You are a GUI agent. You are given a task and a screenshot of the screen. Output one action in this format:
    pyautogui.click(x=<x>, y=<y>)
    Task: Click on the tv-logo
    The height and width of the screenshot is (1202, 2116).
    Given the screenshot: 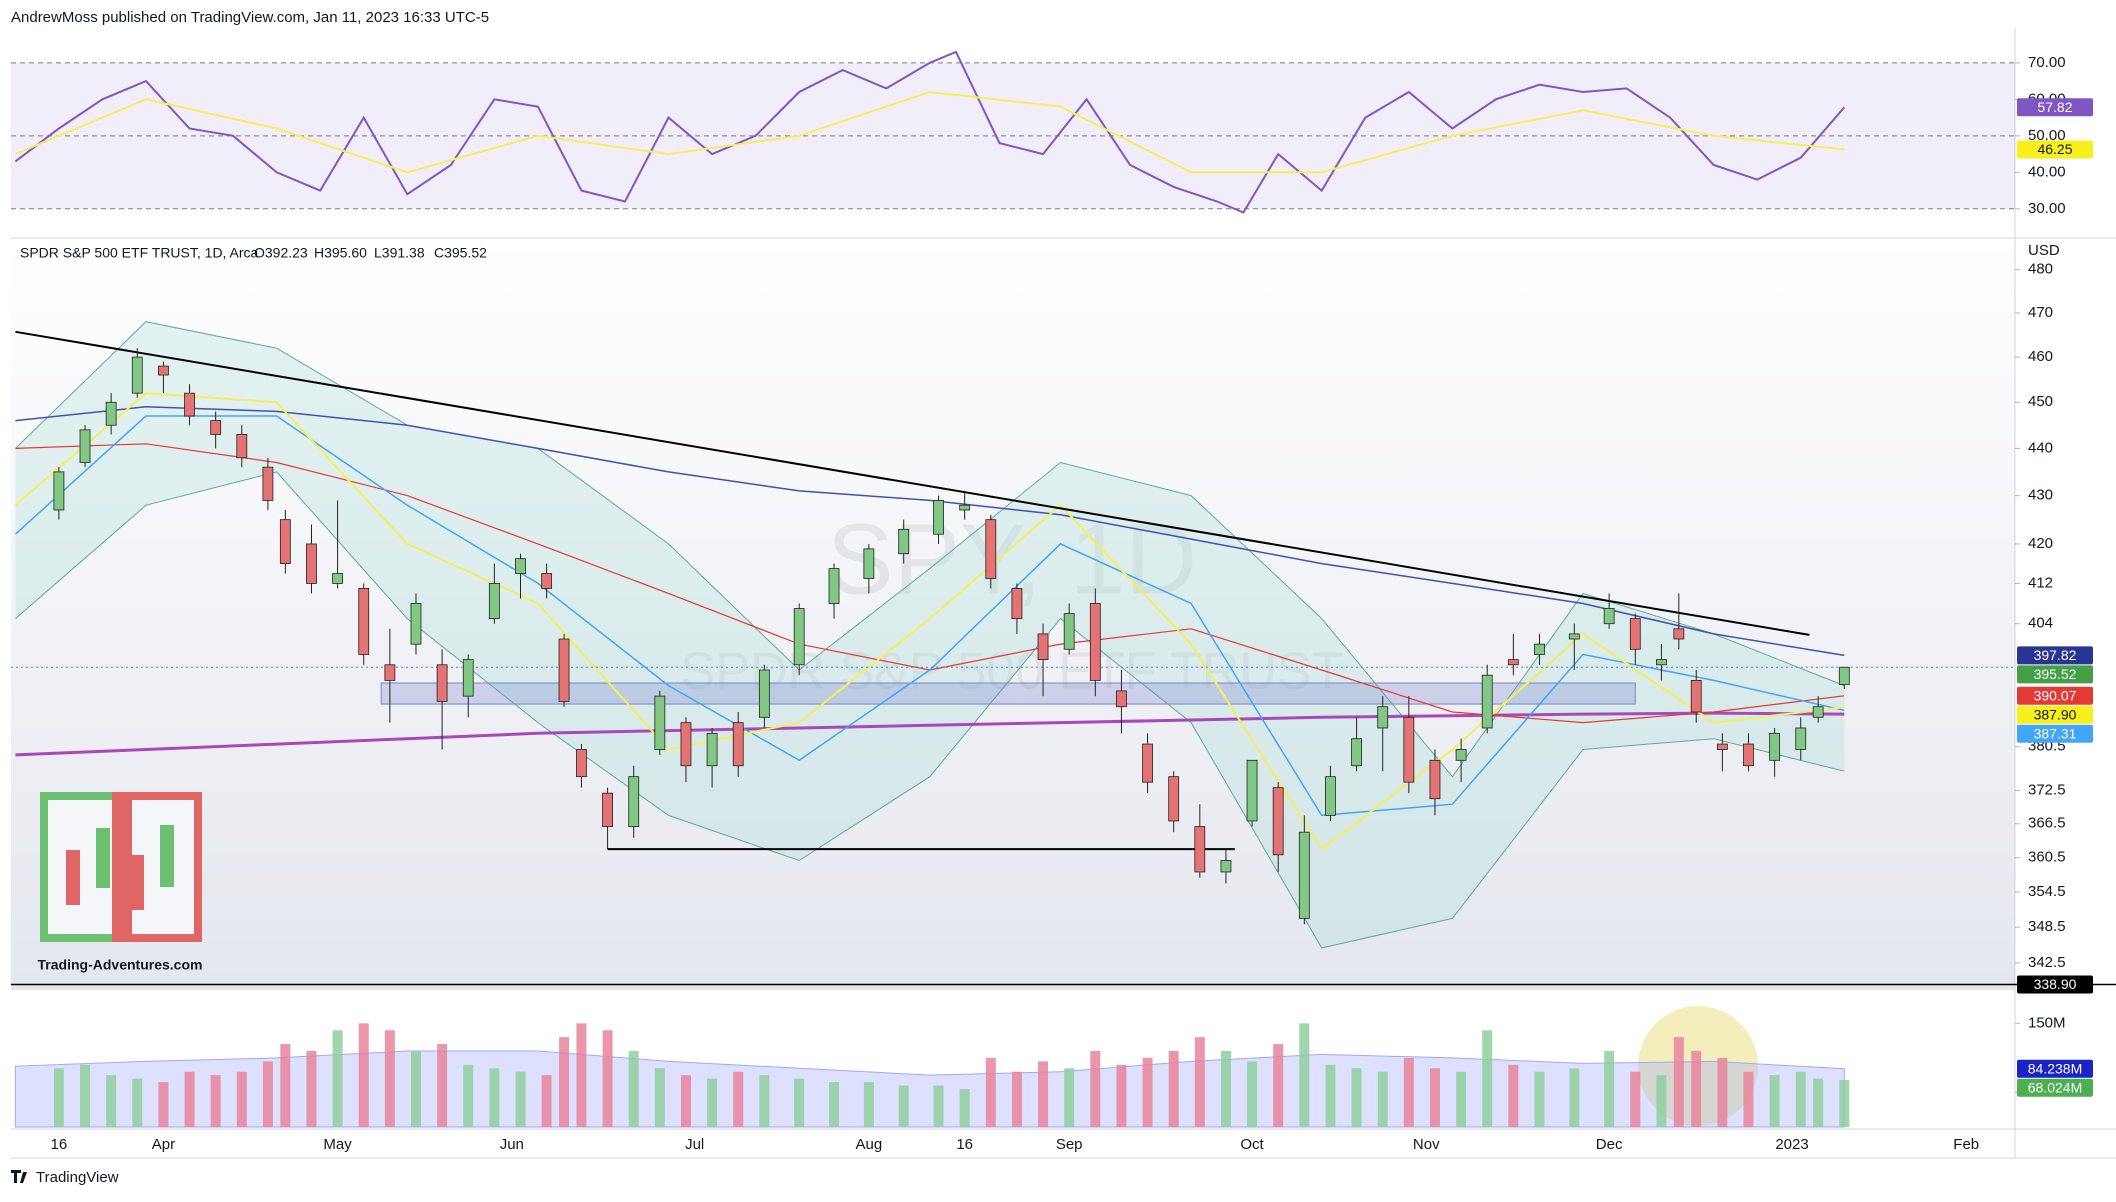 What is the action you would take?
    pyautogui.click(x=19, y=1176)
    